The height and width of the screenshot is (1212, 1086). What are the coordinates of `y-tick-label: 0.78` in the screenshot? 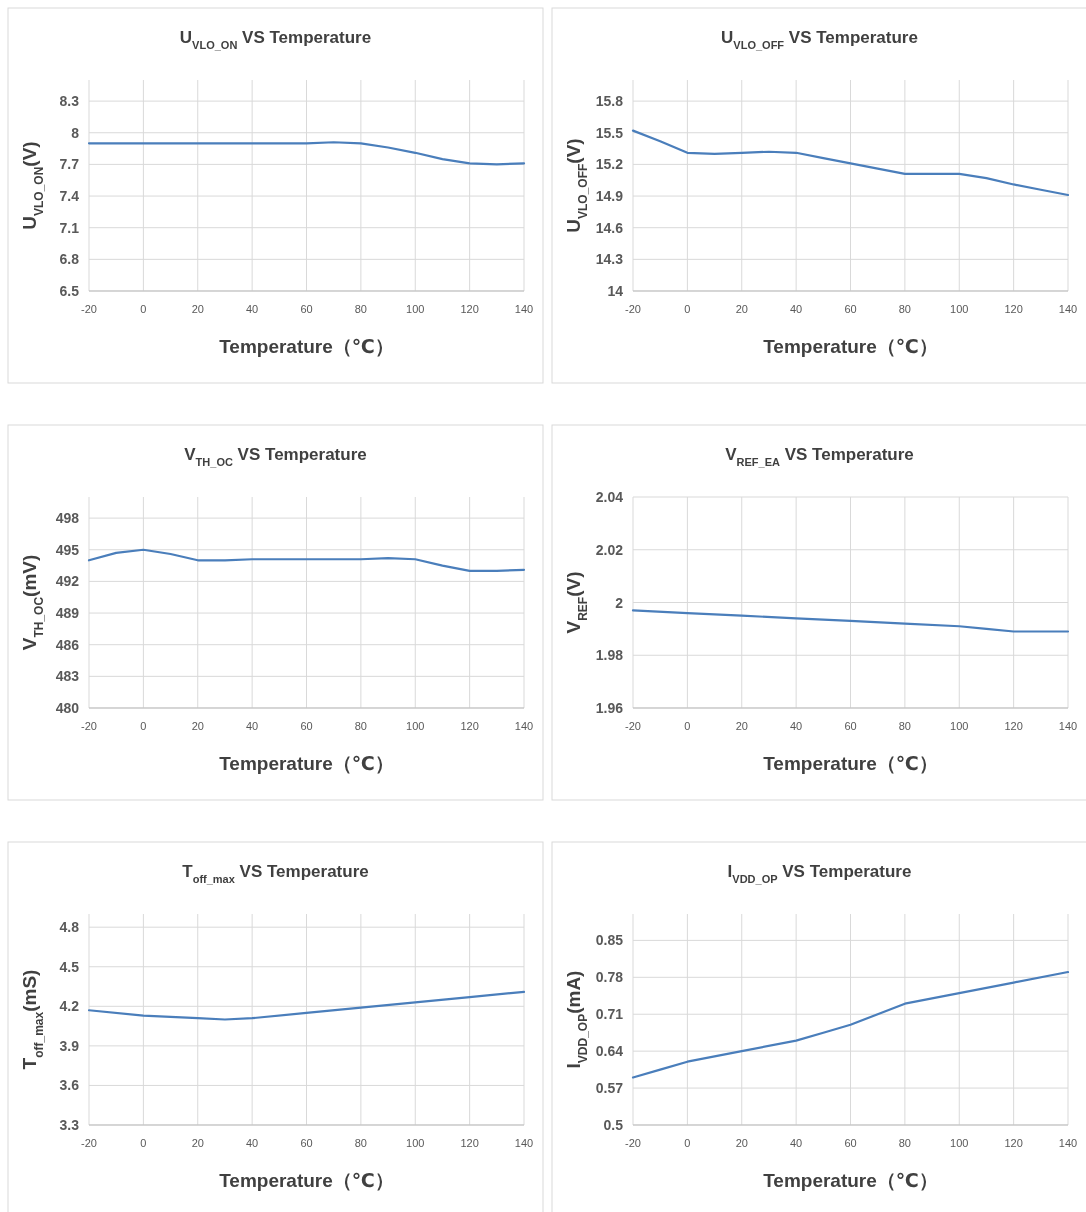 It's located at (609, 977).